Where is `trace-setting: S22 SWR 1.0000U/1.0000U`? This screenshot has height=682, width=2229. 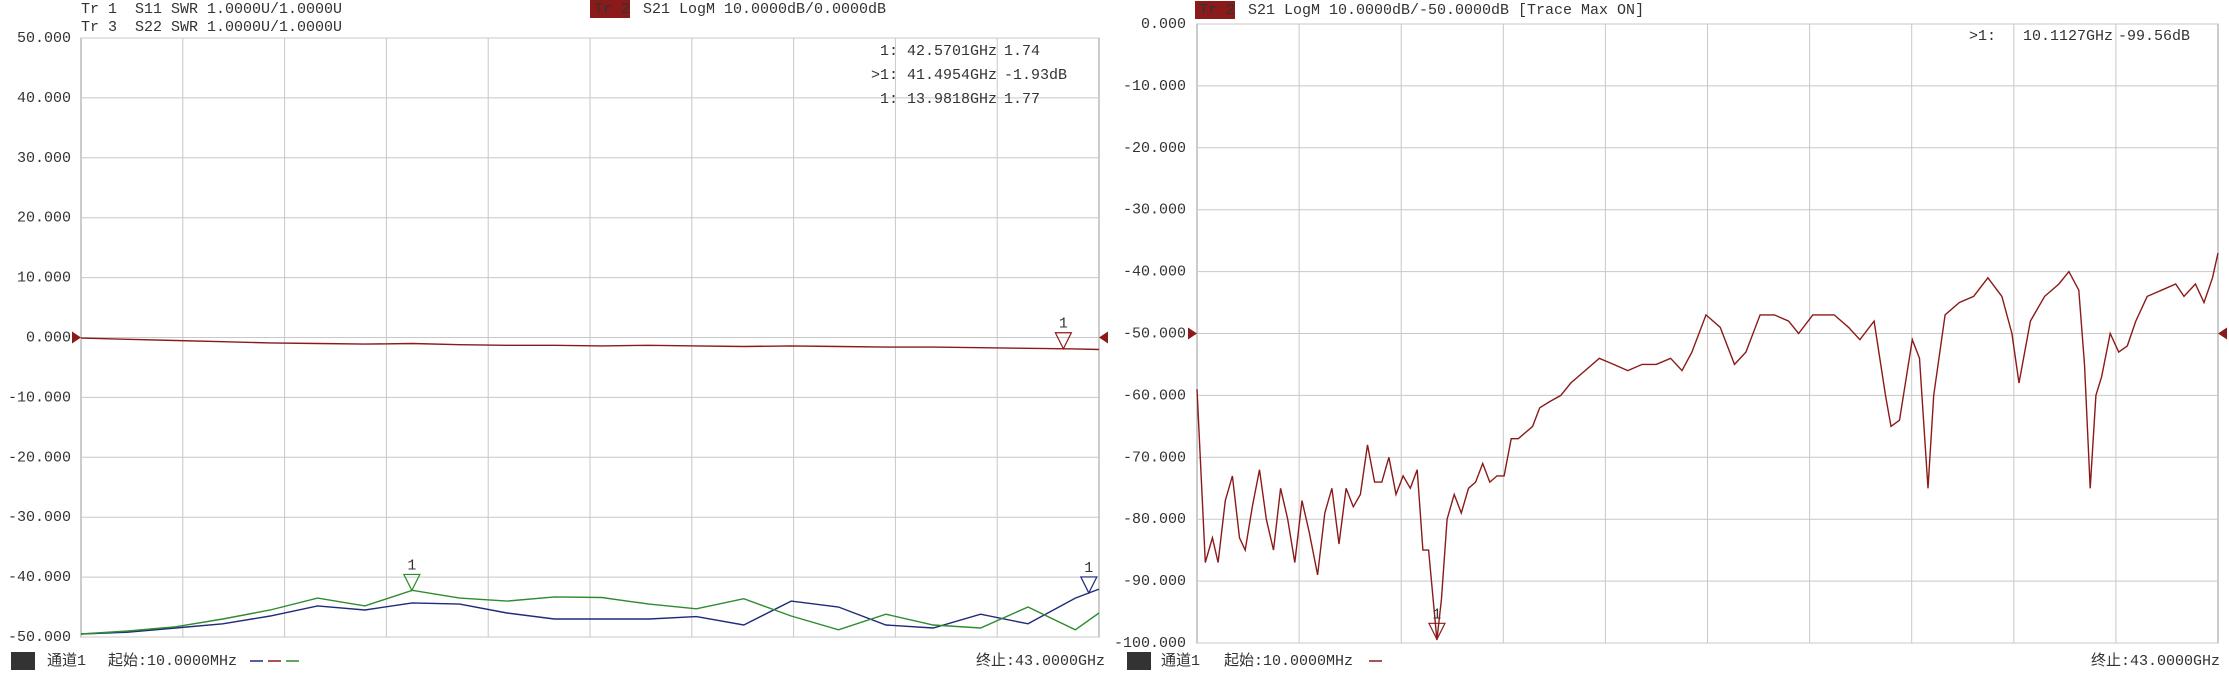
trace-setting: S22 SWR 1.0000U/1.0000U is located at coordinates (238, 27).